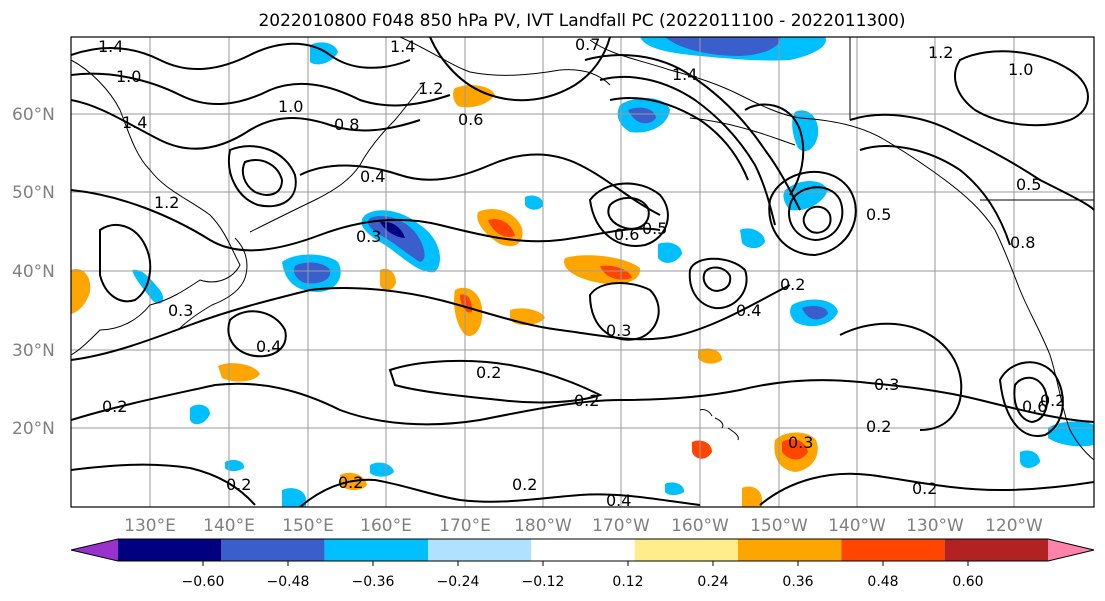  What do you see at coordinates (752, 238) in the screenshot?
I see `neg-patch-small2` at bounding box center [752, 238].